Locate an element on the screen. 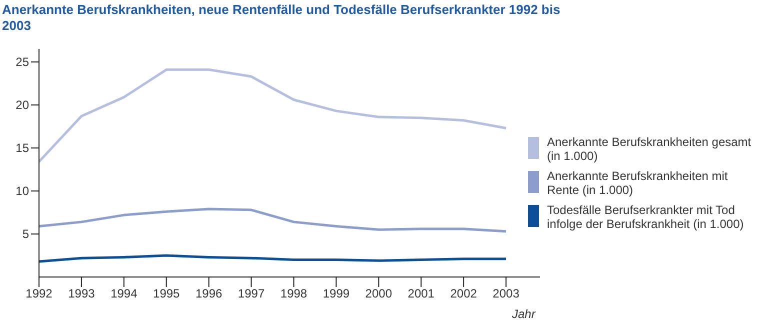 This screenshot has width=777, height=327. x-tick-label: 1999 is located at coordinates (336, 293).